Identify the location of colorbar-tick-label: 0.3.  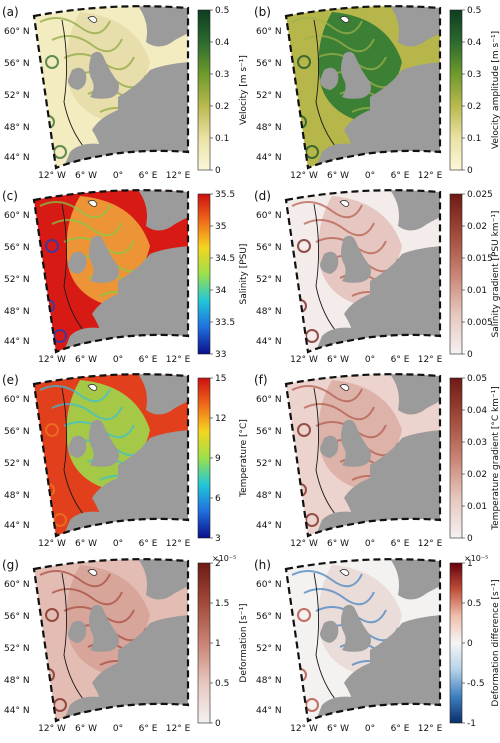
(222, 75).